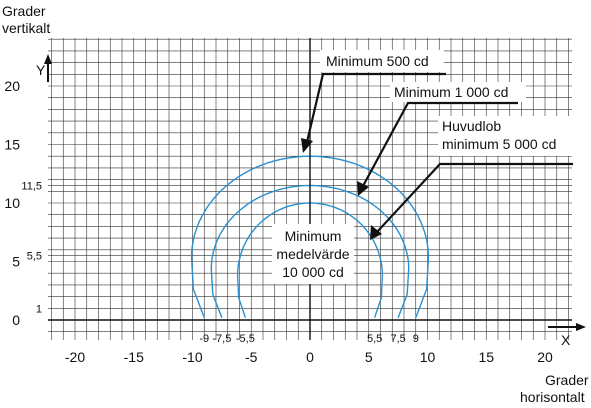 The image size is (591, 408). Describe the element at coordinates (26, 28) in the screenshot. I see `y-axis-title-line2: vertikalt` at that location.